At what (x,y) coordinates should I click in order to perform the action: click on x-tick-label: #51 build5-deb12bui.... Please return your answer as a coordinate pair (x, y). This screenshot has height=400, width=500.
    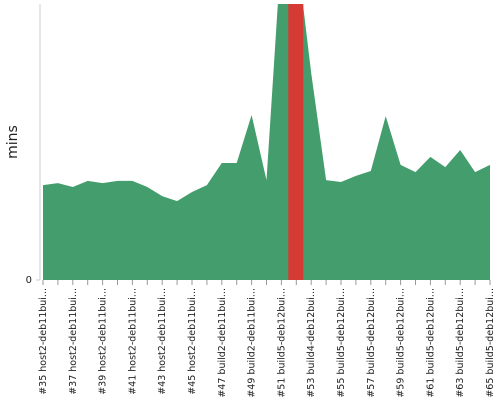
    Looking at the image, I should click on (281, 343).